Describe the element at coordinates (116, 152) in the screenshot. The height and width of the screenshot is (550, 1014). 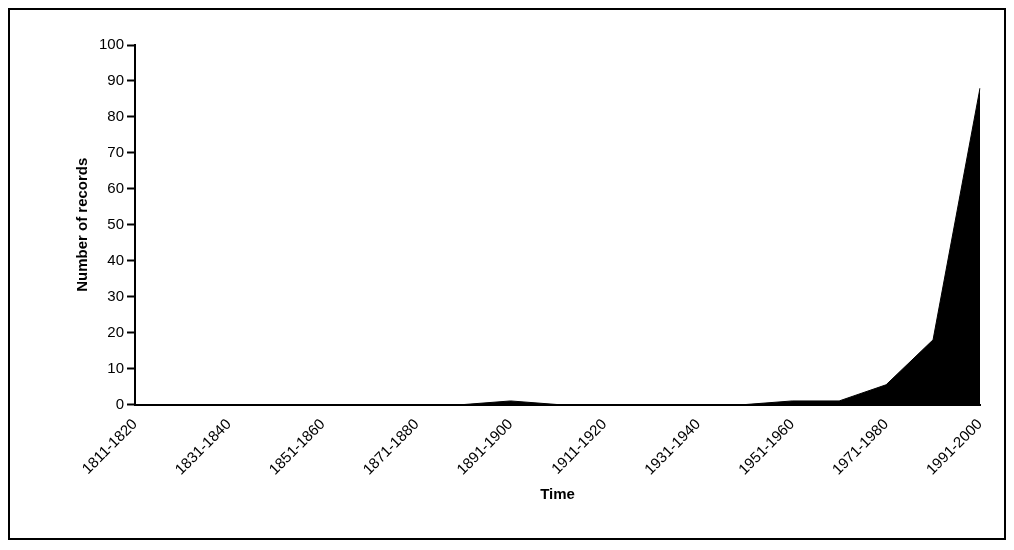
I see `y-tick-label: 70` at that location.